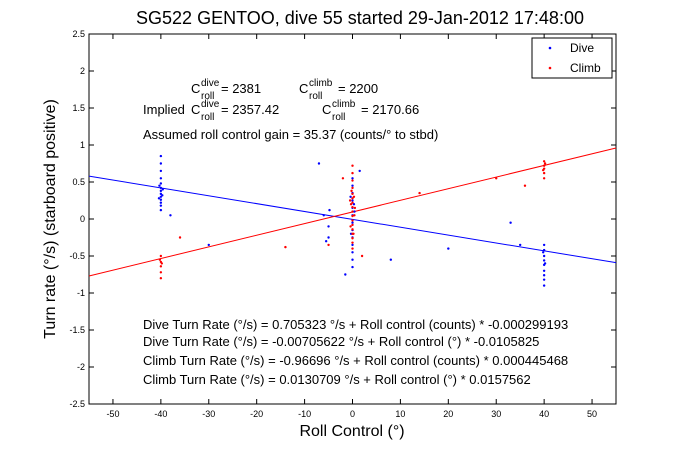  Describe the element at coordinates (321, 83) in the screenshot. I see `c-climb-sup: climb` at that location.